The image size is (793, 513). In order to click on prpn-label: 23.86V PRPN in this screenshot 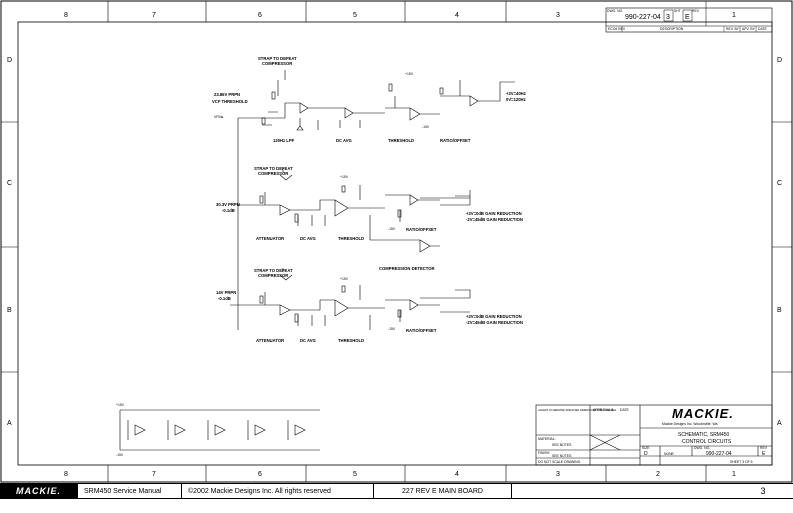, I will do `click(227, 94)`.